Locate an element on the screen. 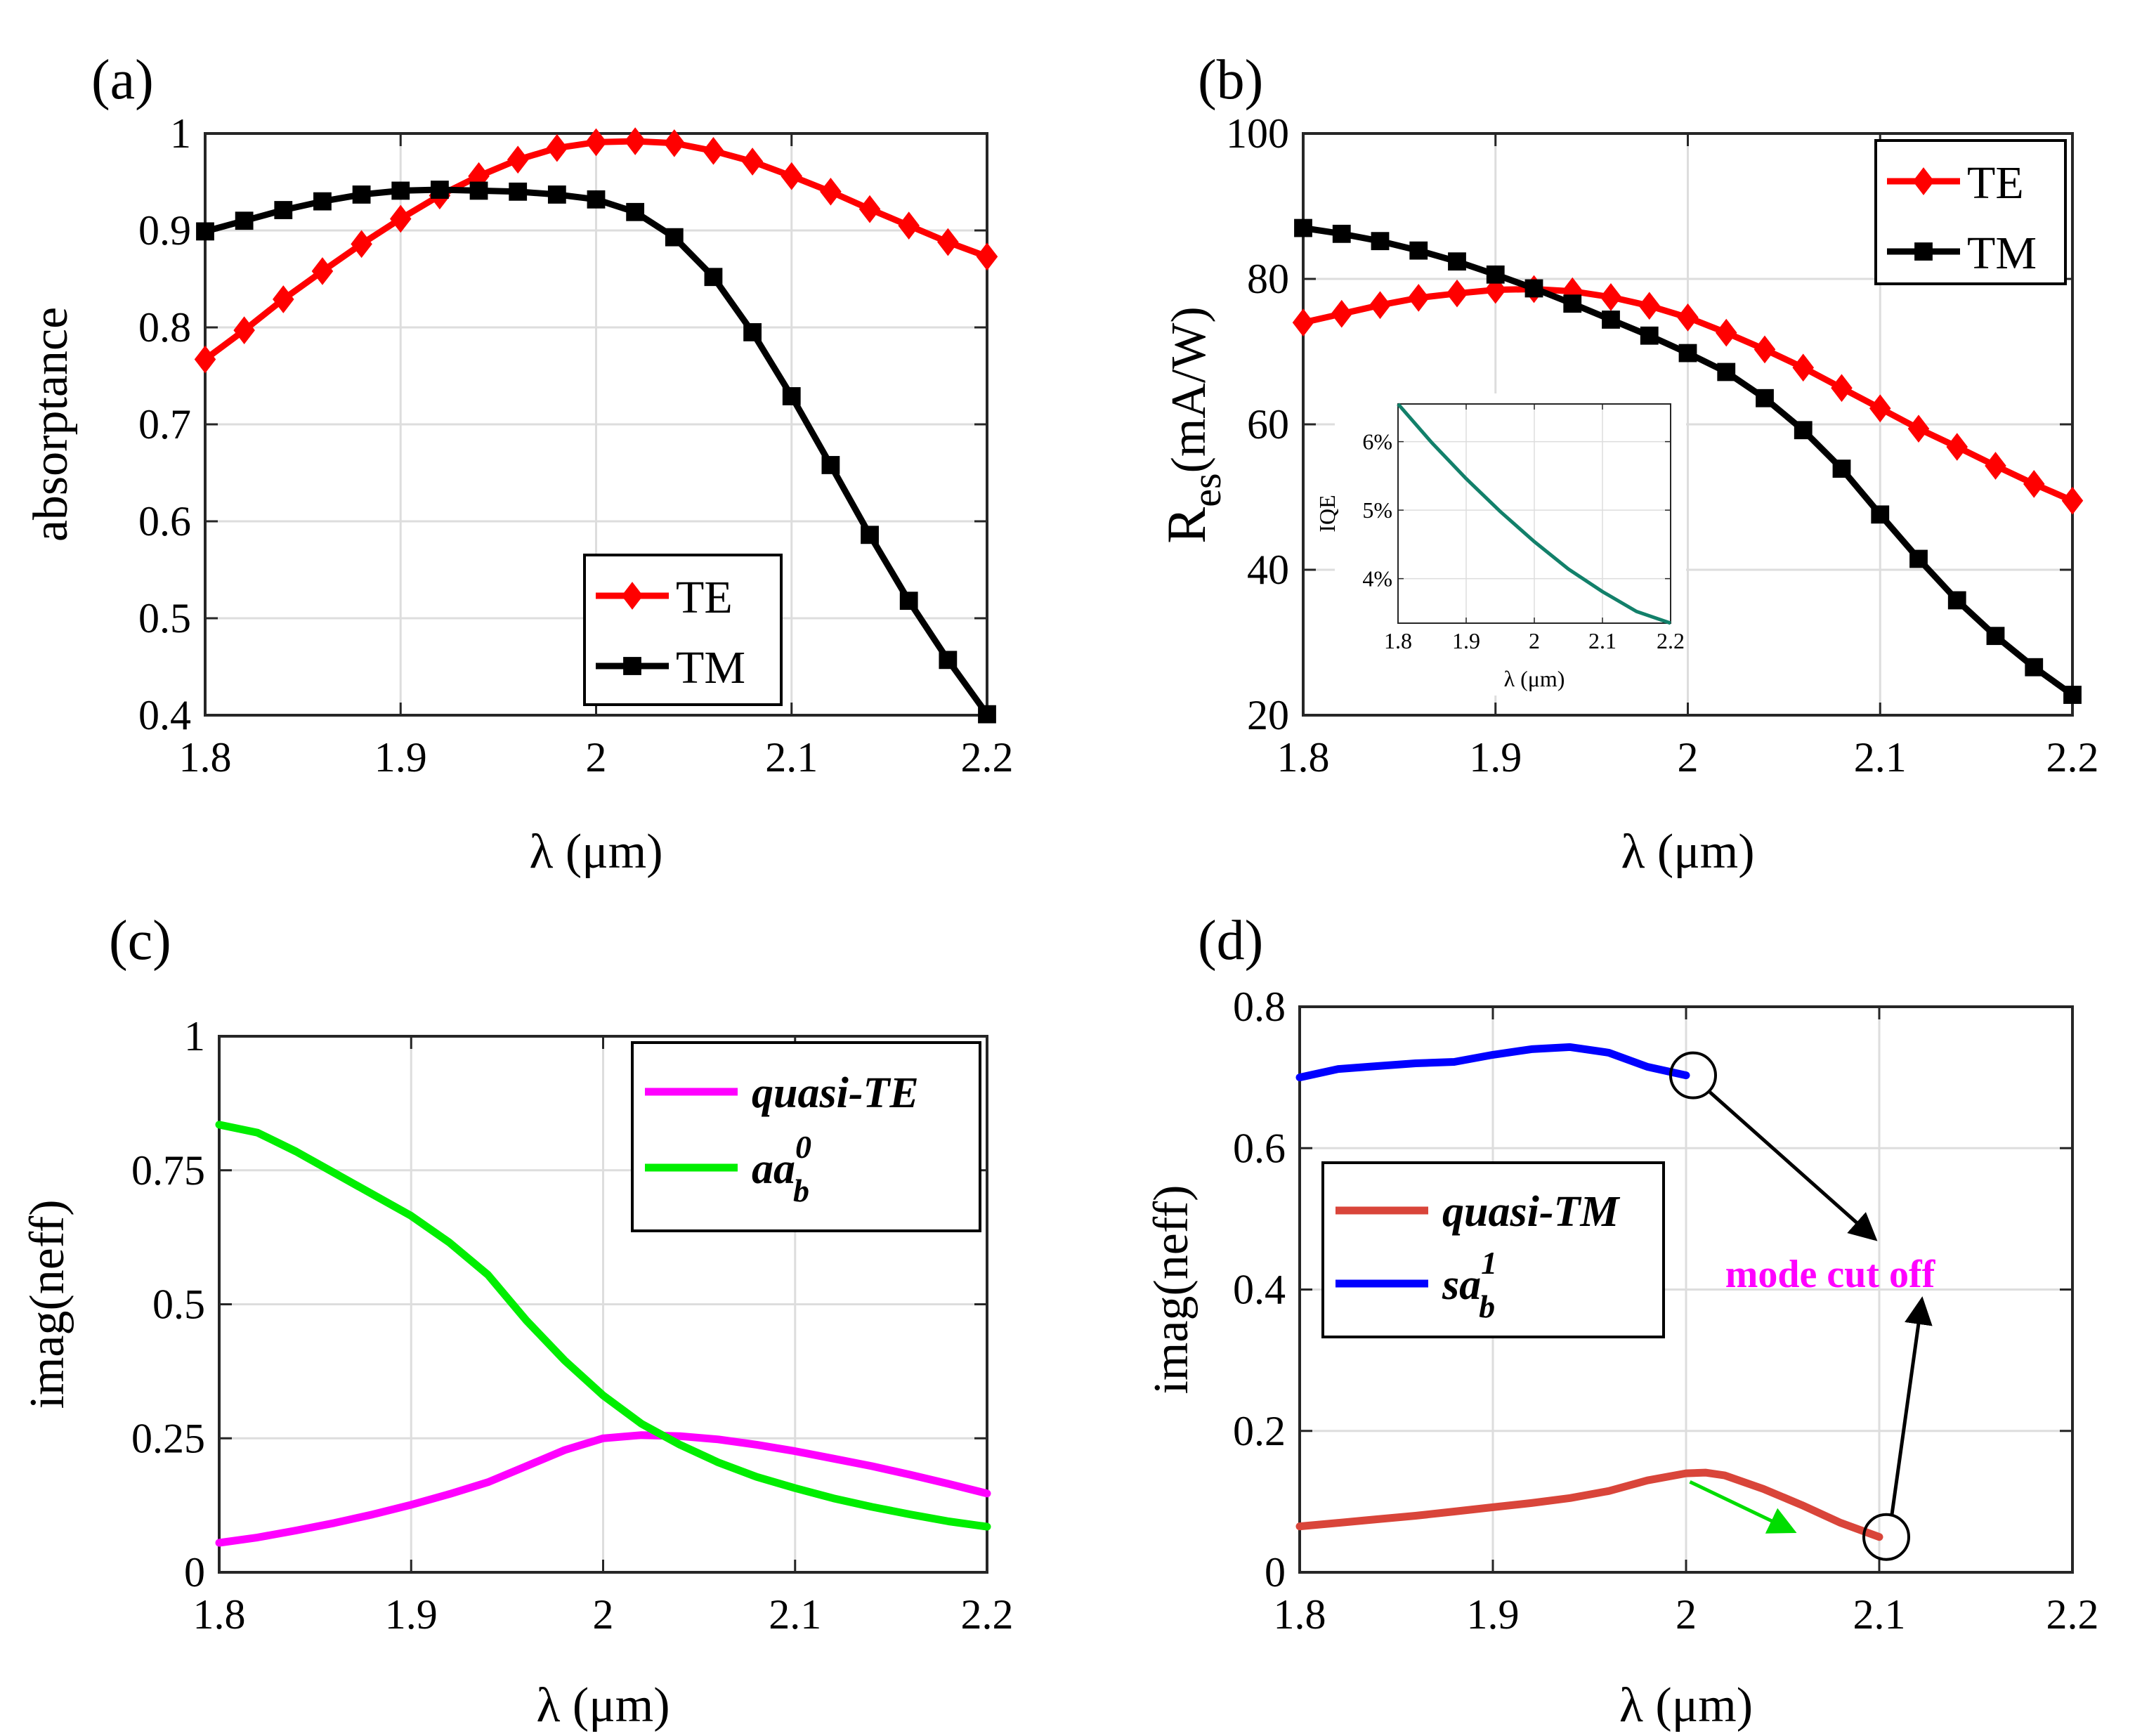 The width and height of the screenshot is (2142, 1736). legend-label-quasi-TE: quasi-TE is located at coordinates (835, 1093).